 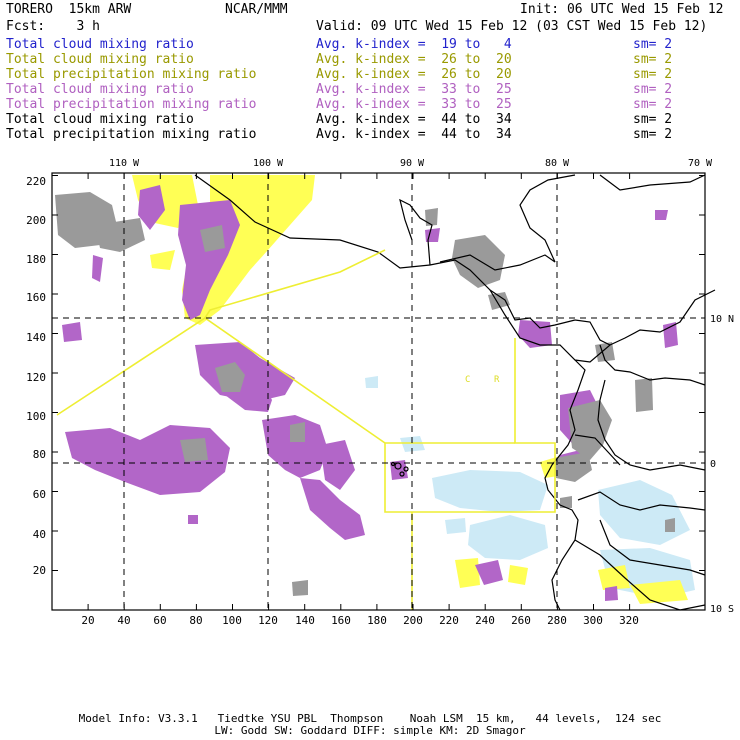 I want to click on y-tick-label: 200, so click(x=36, y=220).